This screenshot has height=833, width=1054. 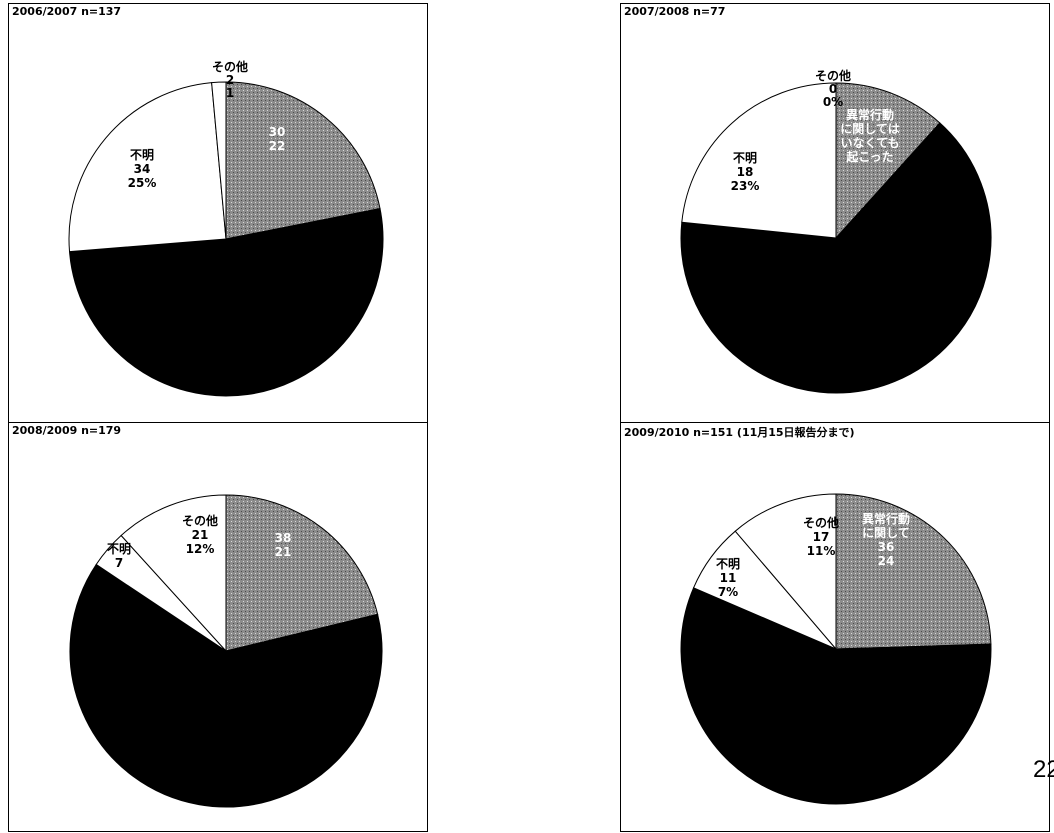 What do you see at coordinates (67, 11) in the screenshot?
I see `chart-title: 2006/2007 n=137` at bounding box center [67, 11].